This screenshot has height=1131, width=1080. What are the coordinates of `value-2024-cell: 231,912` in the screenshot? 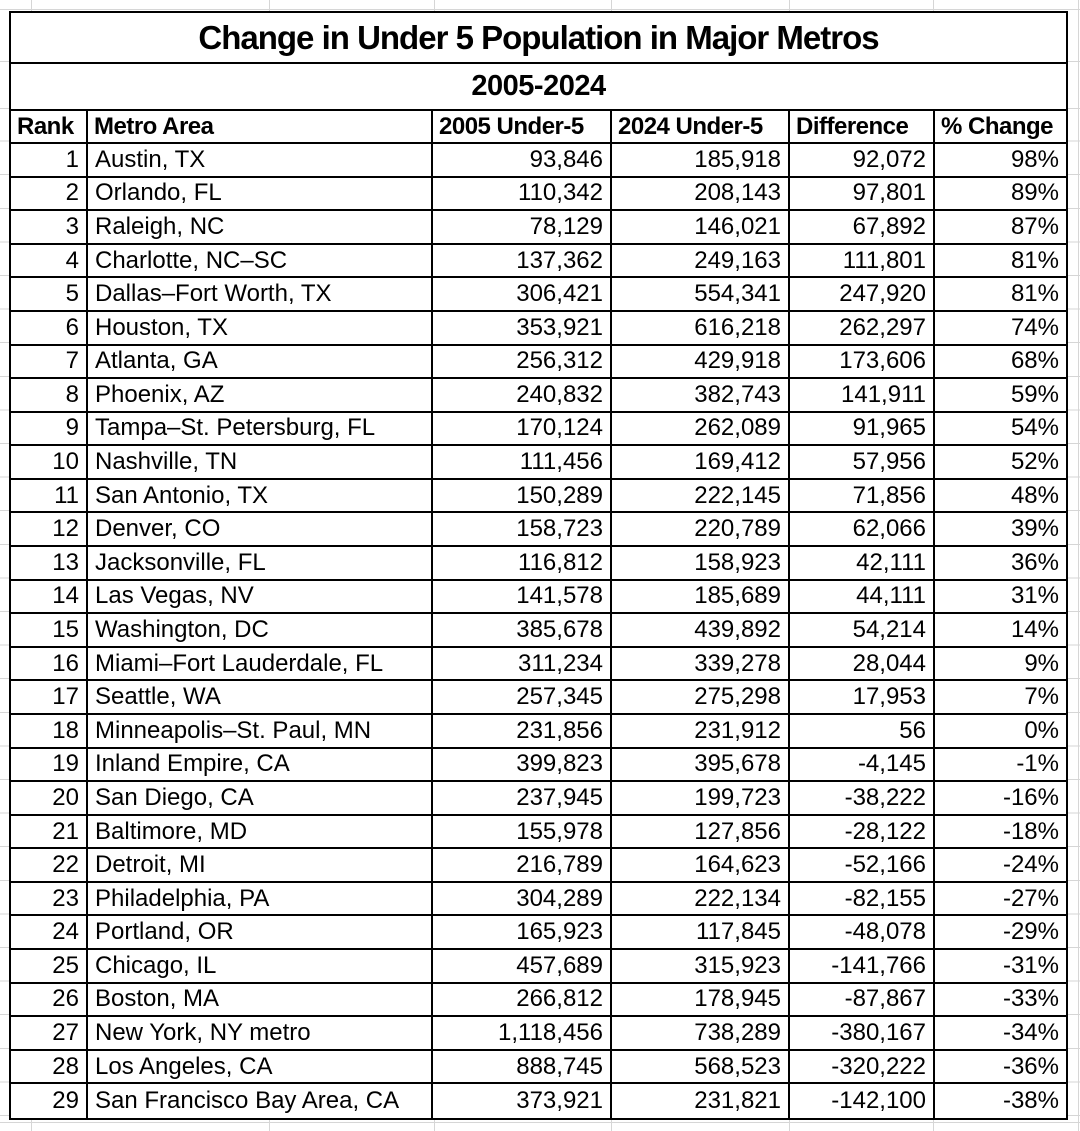 It's located at (701, 731).